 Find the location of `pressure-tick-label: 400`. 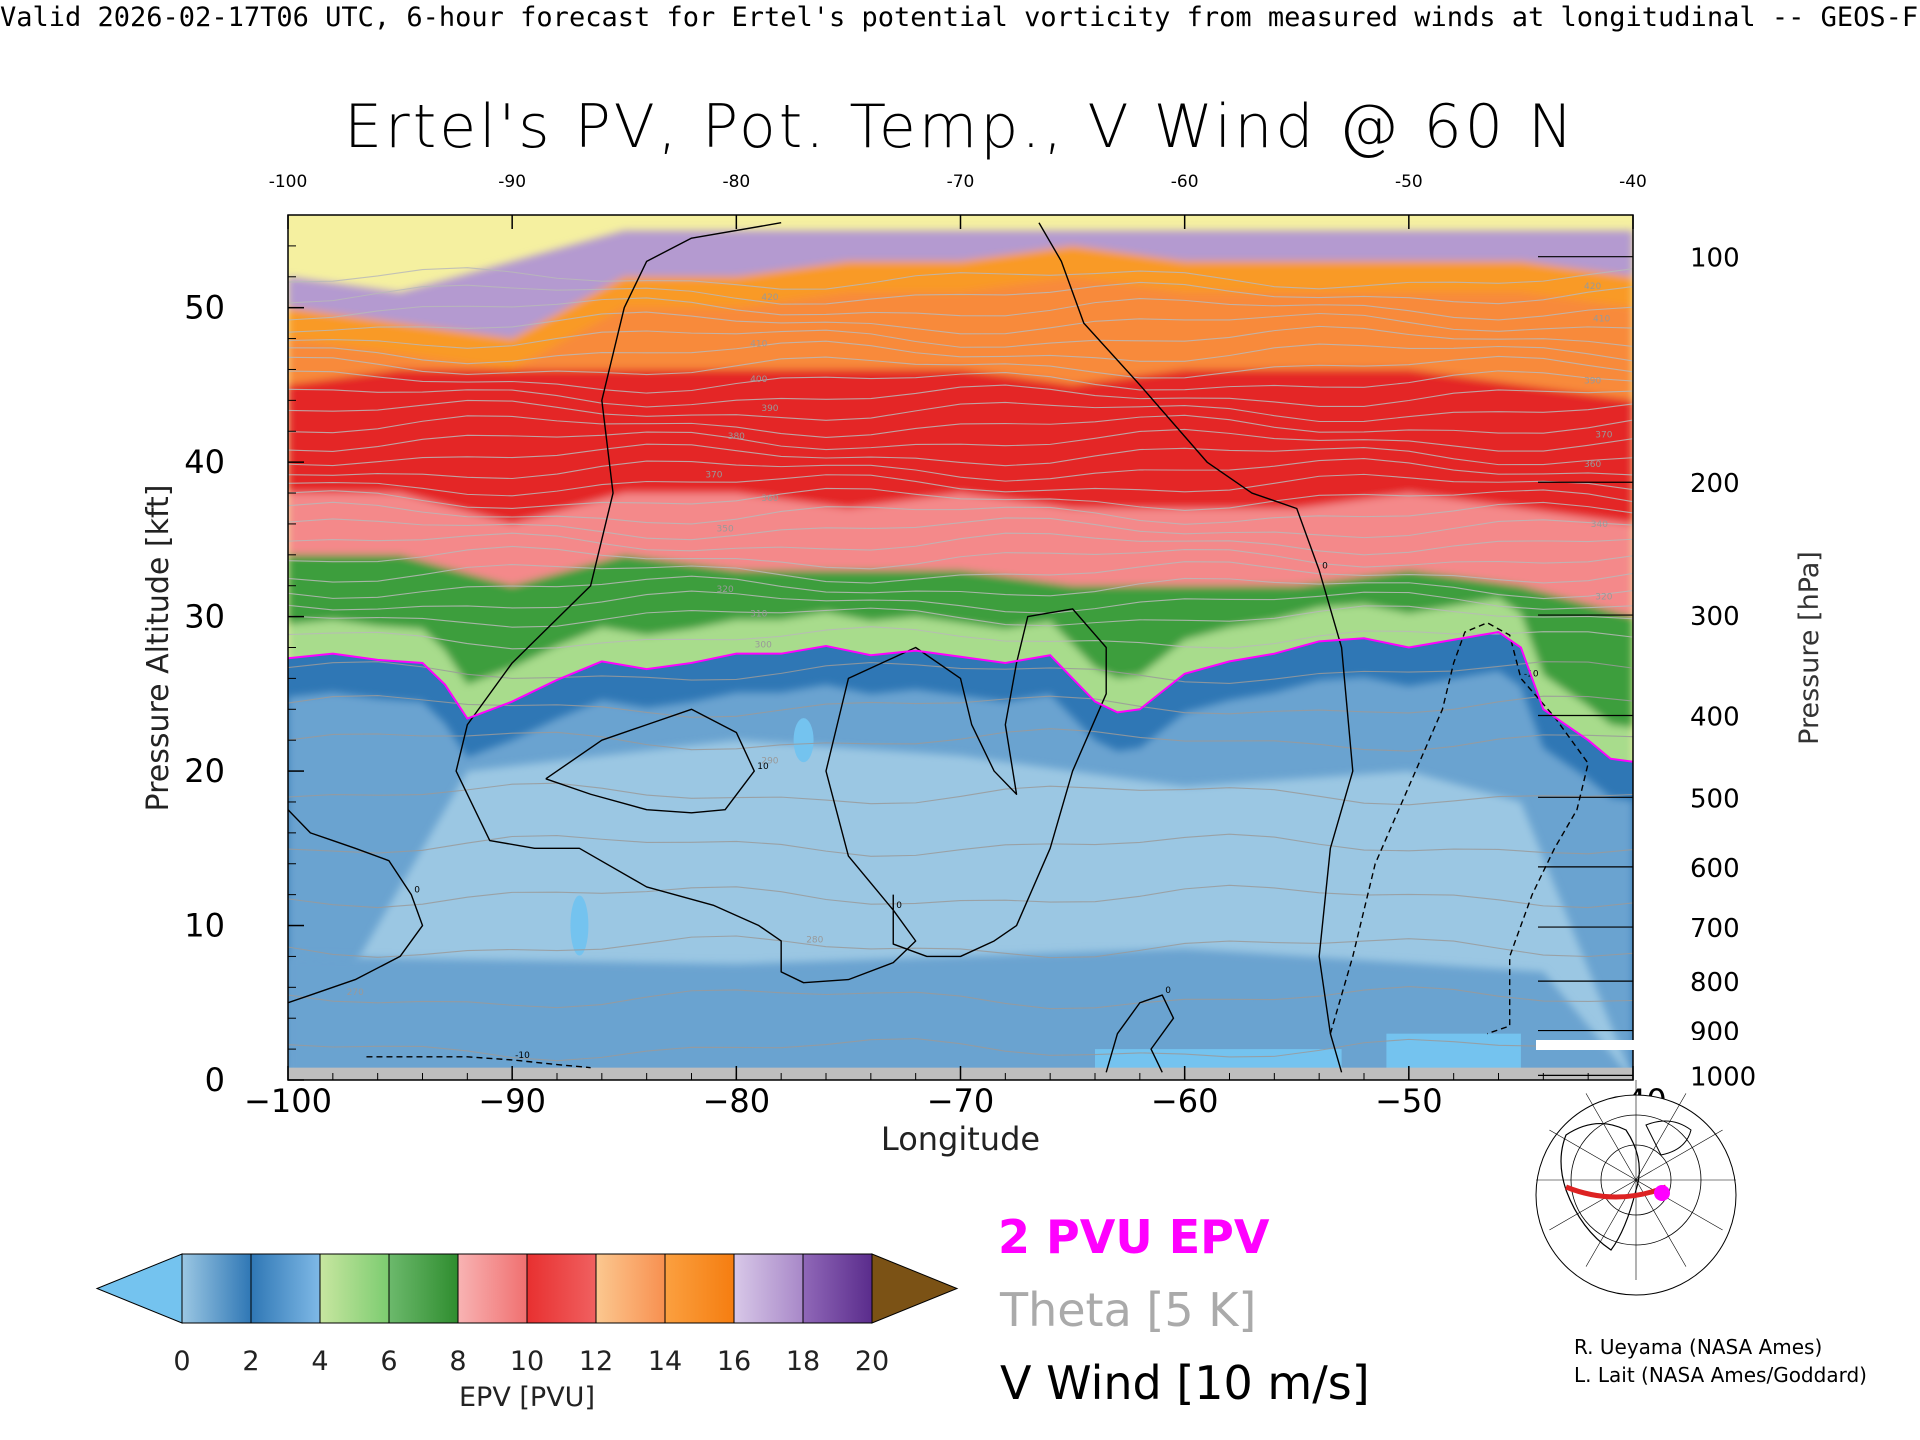

pressure-tick-label: 400 is located at coordinates (1715, 717).